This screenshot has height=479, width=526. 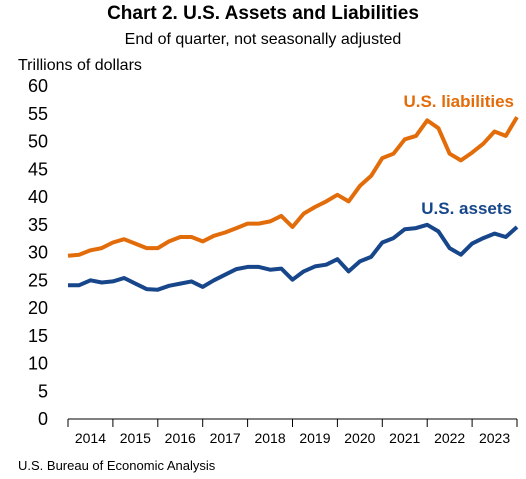 What do you see at coordinates (263, 13) in the screenshot?
I see `chart-title: Chart 2. U.S. Assets and Liabilities` at bounding box center [263, 13].